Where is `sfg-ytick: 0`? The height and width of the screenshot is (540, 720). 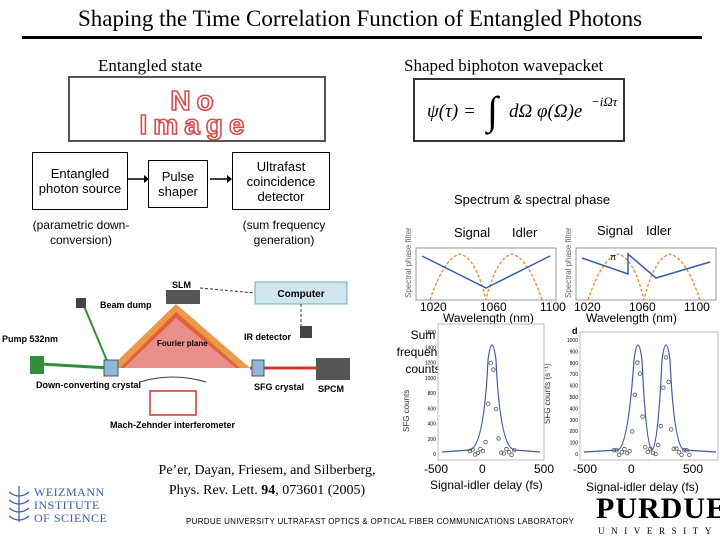 sfg-ytick: 0 is located at coordinates (434, 455).